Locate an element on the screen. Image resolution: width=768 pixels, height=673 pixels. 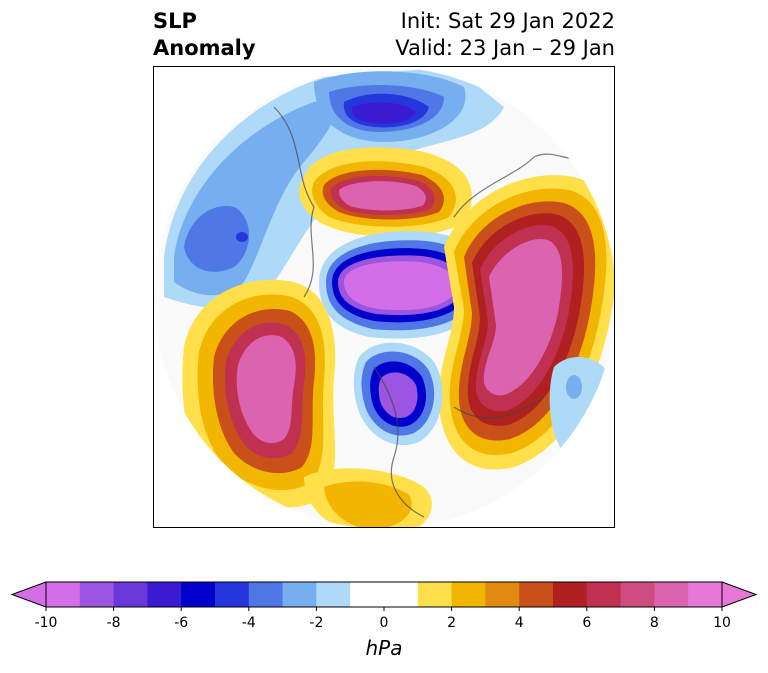
colorbar-extend-min is located at coordinates (28, 594).